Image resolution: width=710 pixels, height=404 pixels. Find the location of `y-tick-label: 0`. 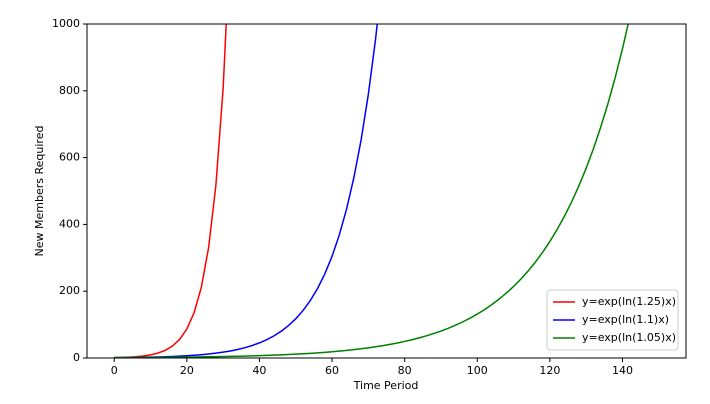

y-tick-label: 0 is located at coordinates (76, 357).